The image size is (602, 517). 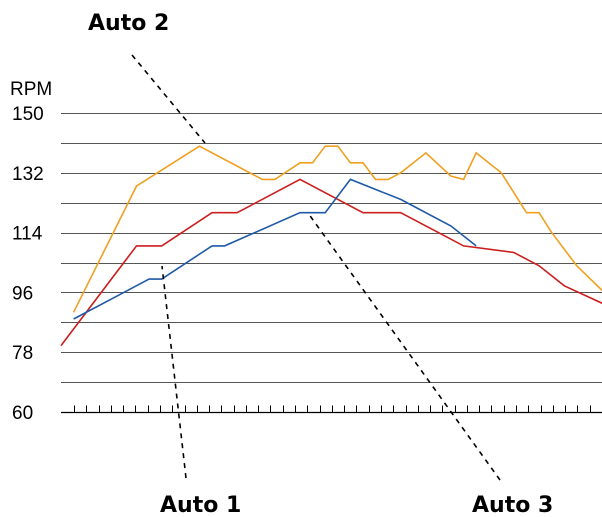 I want to click on y-axis: RPM 60 78 96 114 132 150, so click(x=31, y=251).